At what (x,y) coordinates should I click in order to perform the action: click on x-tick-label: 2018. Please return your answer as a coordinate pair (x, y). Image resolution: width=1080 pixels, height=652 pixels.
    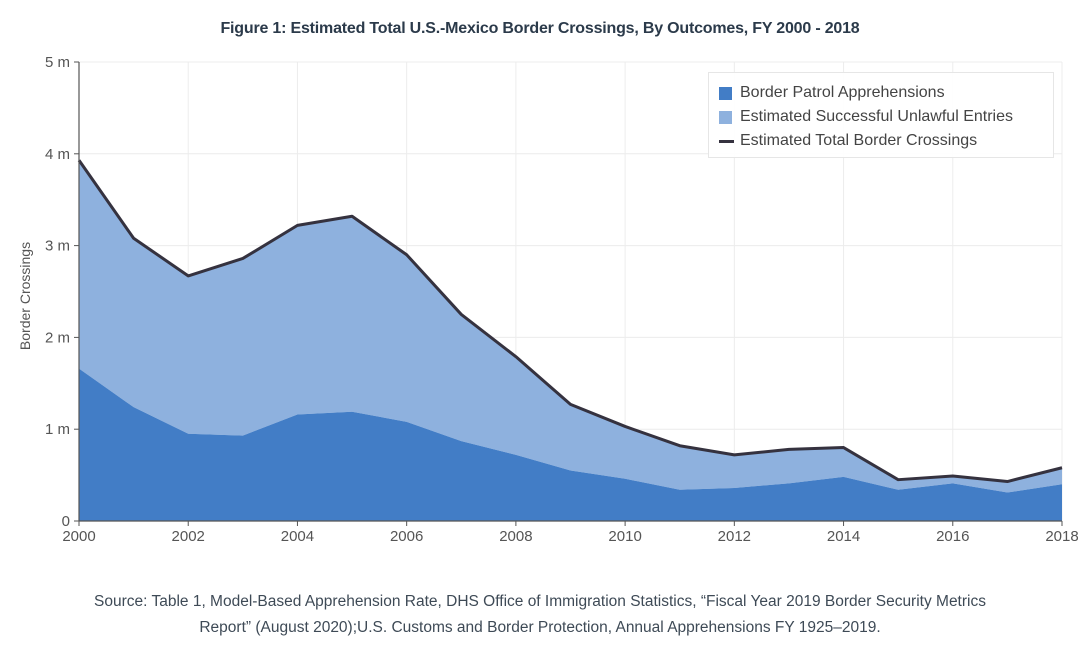
    Looking at the image, I should click on (1061, 536).